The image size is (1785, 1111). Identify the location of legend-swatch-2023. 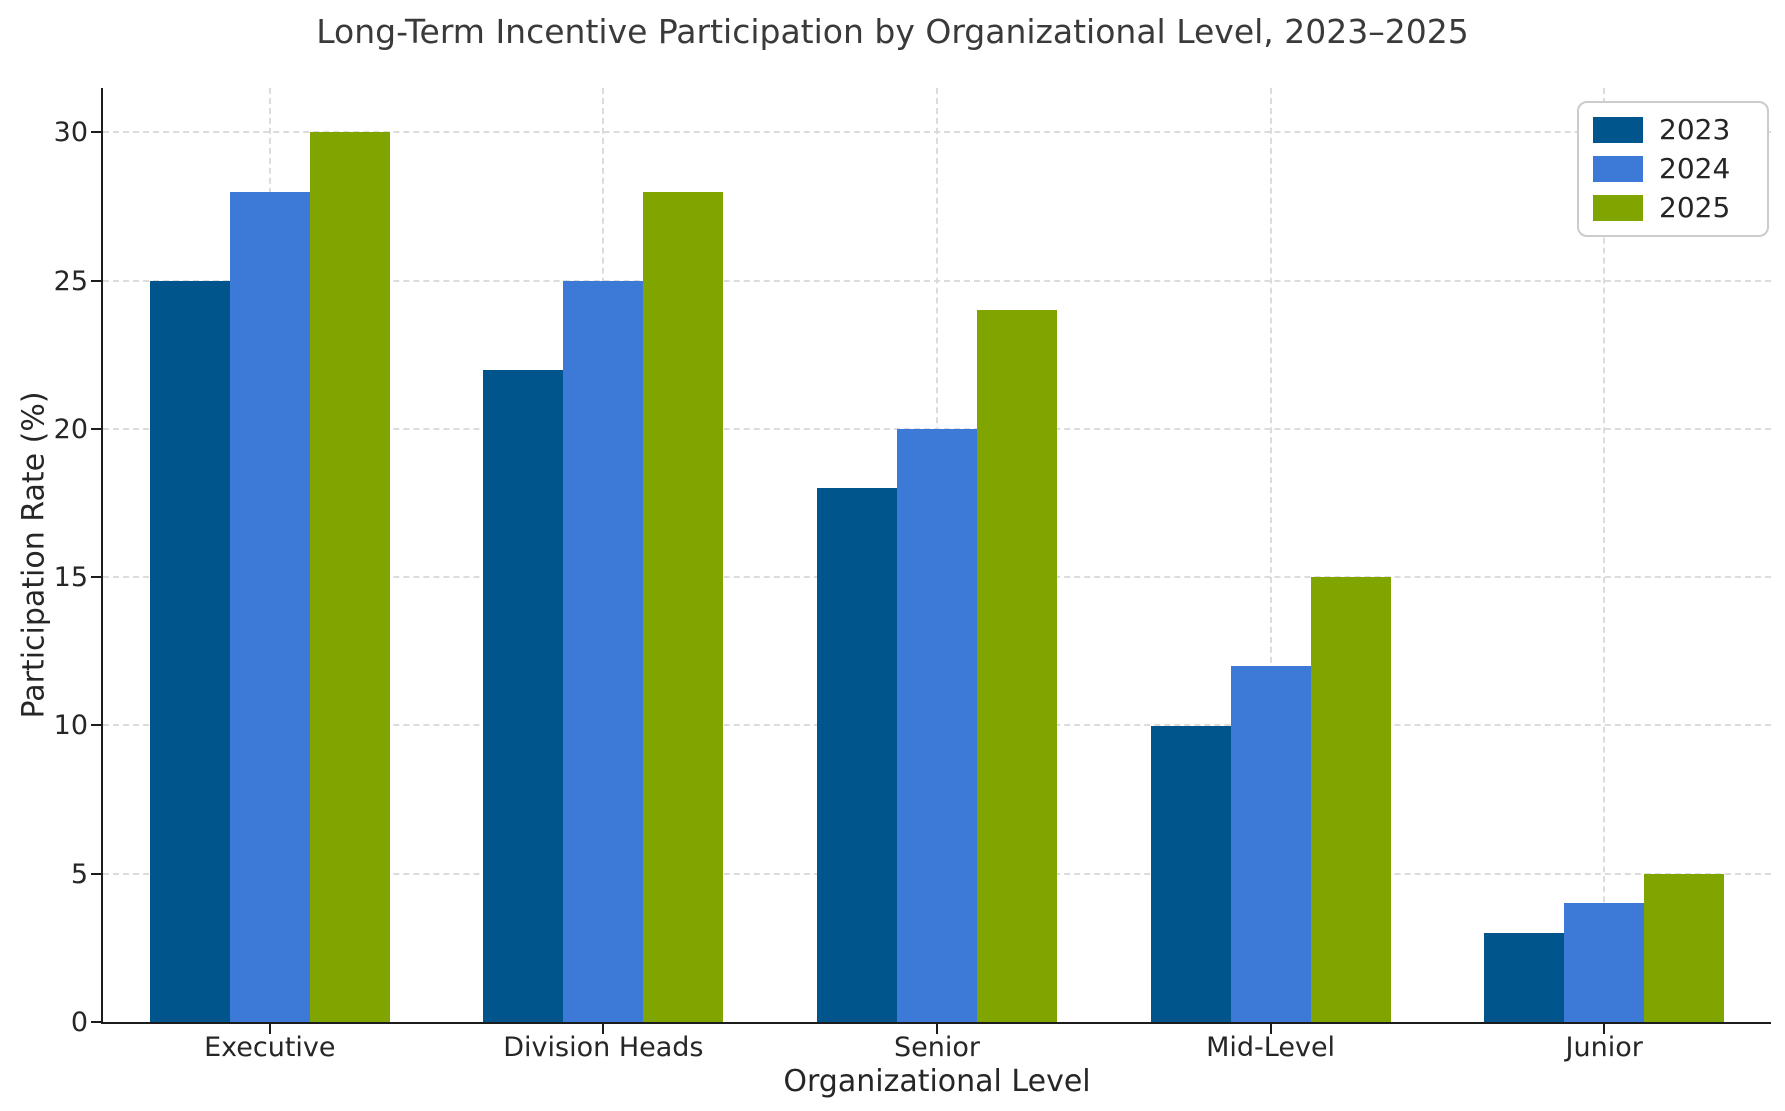
(1618, 130).